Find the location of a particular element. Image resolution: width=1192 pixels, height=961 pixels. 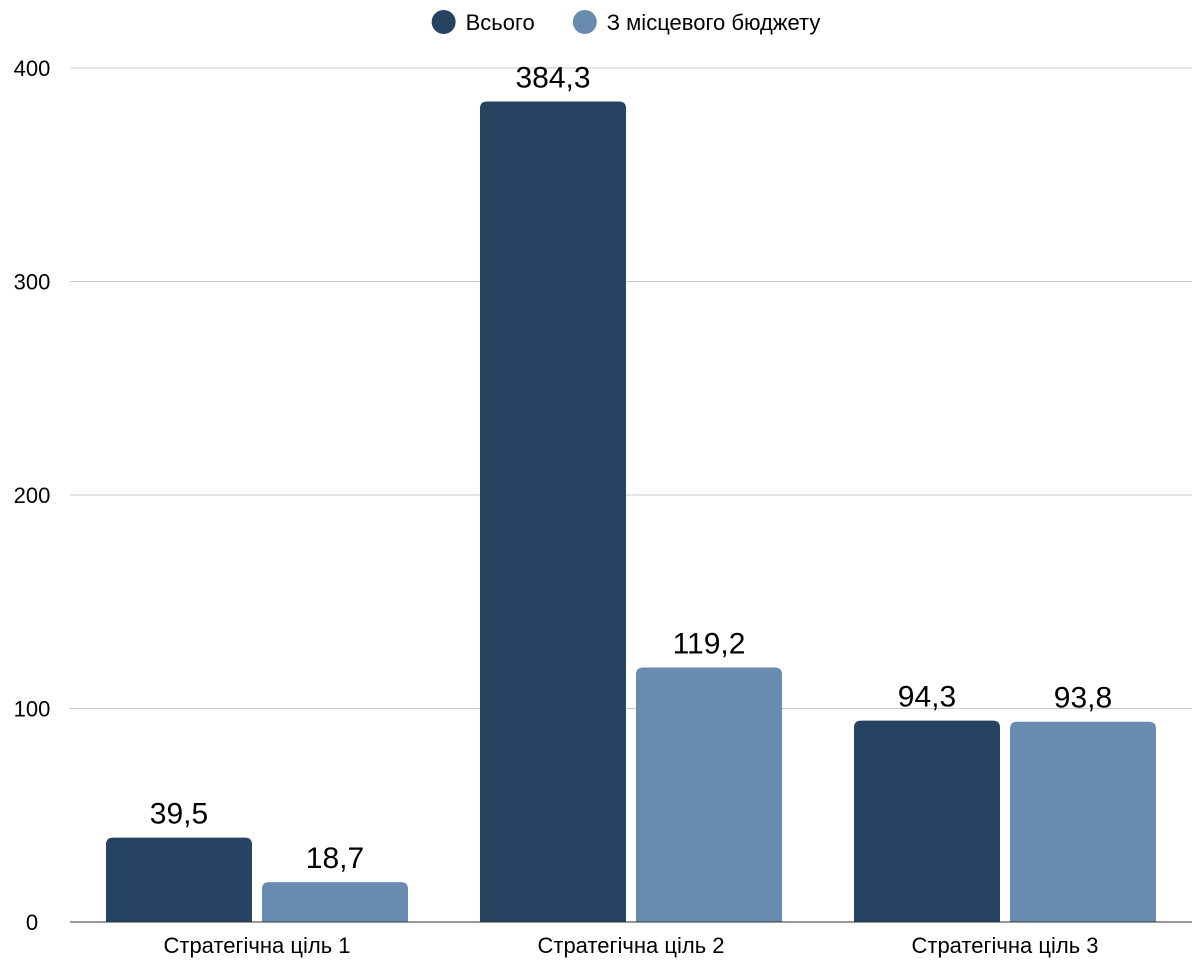

y-tick-label: 400 is located at coordinates (32, 68).